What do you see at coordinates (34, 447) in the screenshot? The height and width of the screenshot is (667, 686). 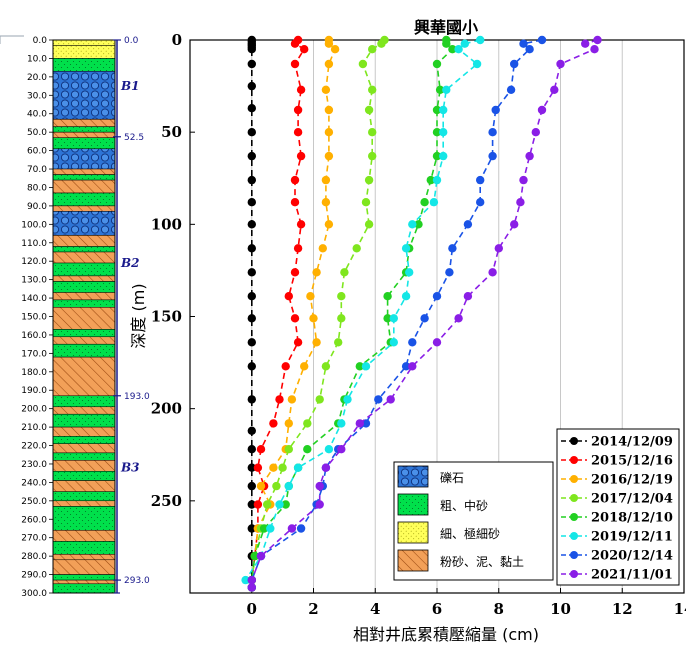 I see `depth-label: 220.0` at bounding box center [34, 447].